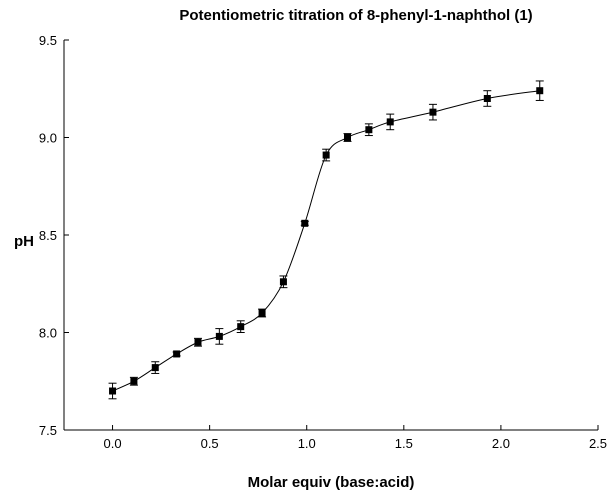  I want to click on x-tick-label: 1.5, so click(404, 443).